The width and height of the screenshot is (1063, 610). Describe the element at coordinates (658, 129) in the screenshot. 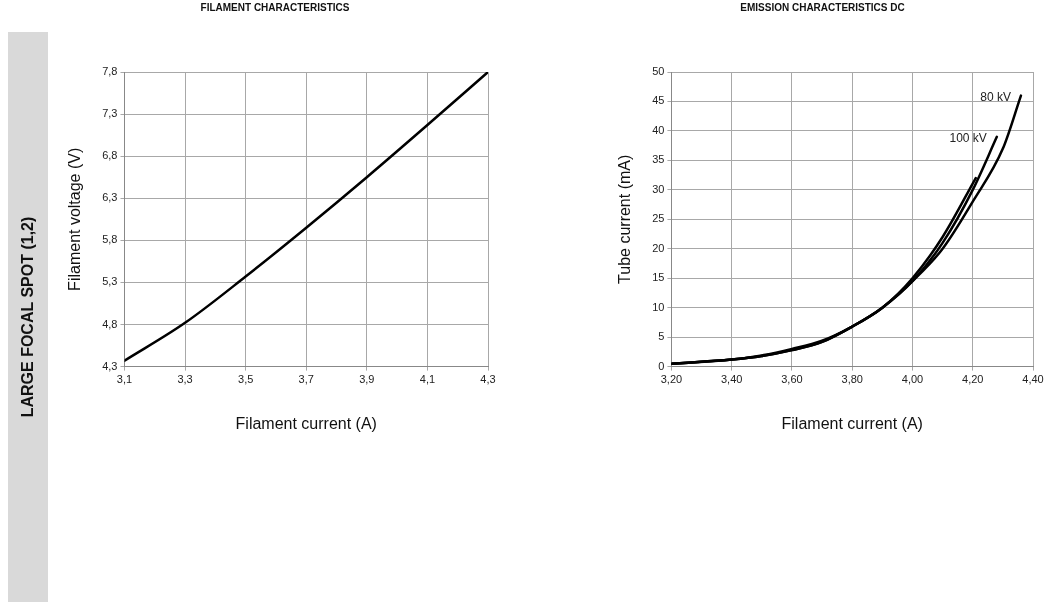

I see `y-tick-label: 40` at that location.